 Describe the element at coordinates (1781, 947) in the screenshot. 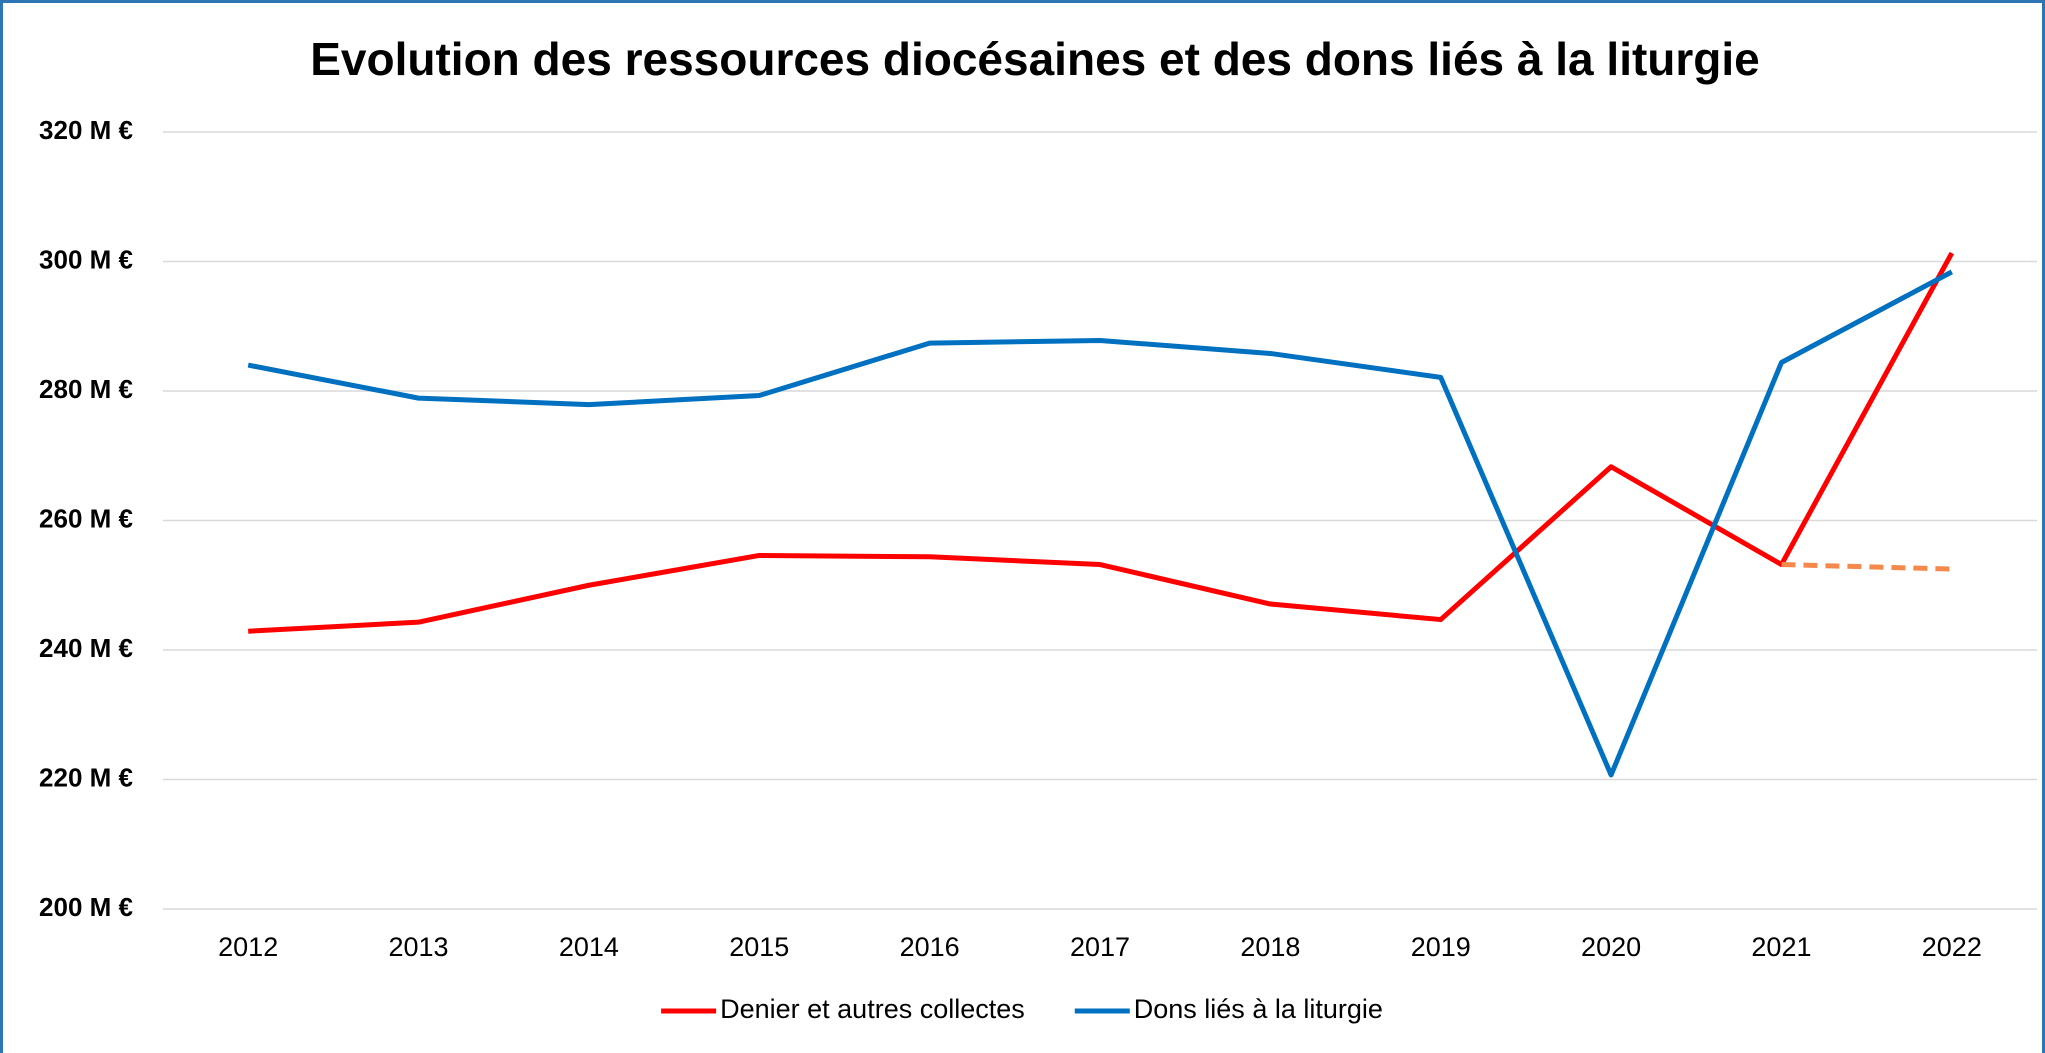

I see `x-tick-label: 2021` at that location.